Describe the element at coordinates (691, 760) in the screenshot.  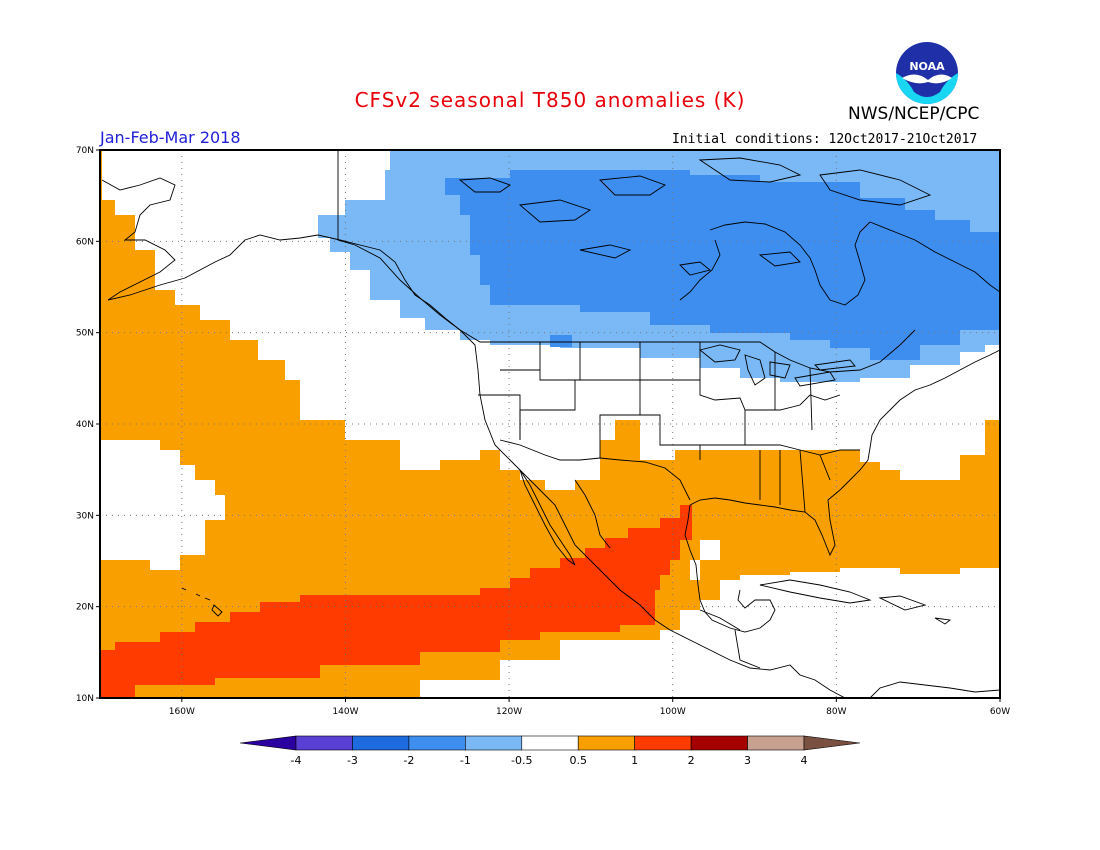
I see `colorbar-label: 2` at that location.